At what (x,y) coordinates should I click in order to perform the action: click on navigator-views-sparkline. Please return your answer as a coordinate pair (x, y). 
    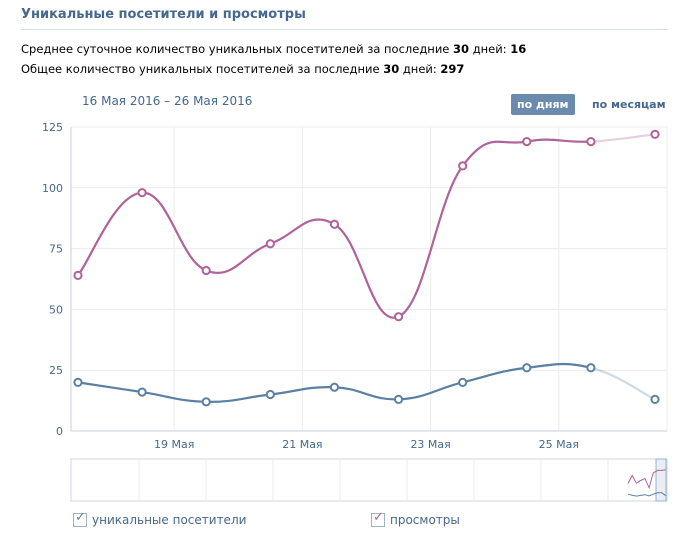
    Looking at the image, I should click on (647, 479).